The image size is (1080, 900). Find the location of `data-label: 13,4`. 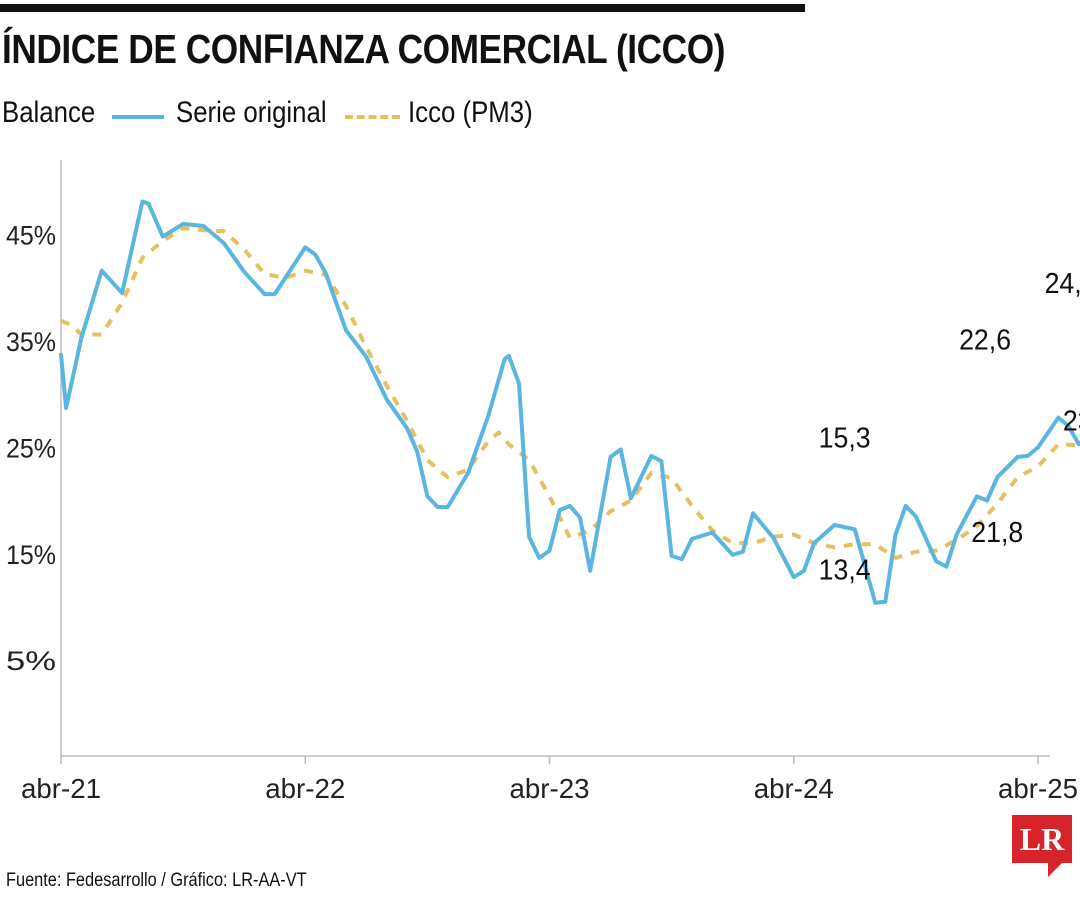

data-label: 13,4 is located at coordinates (845, 570).